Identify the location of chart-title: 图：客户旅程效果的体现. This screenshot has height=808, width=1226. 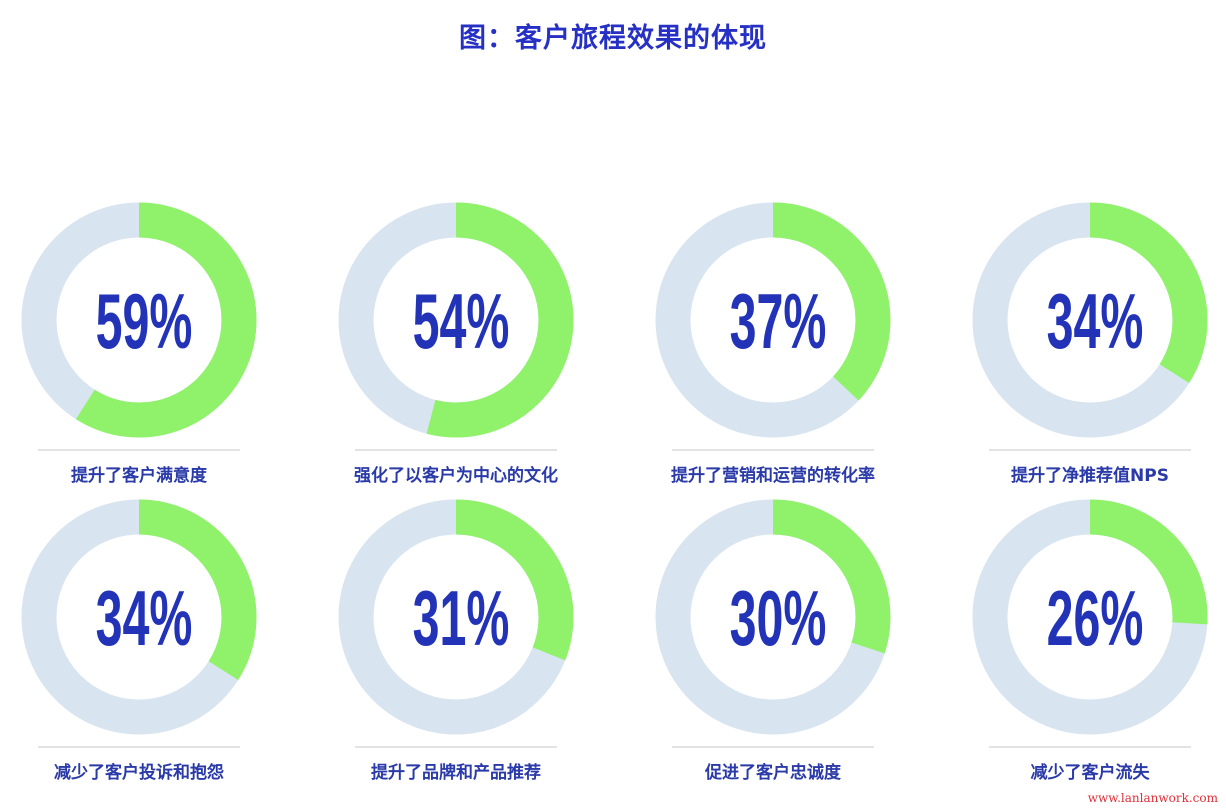
(613, 38).